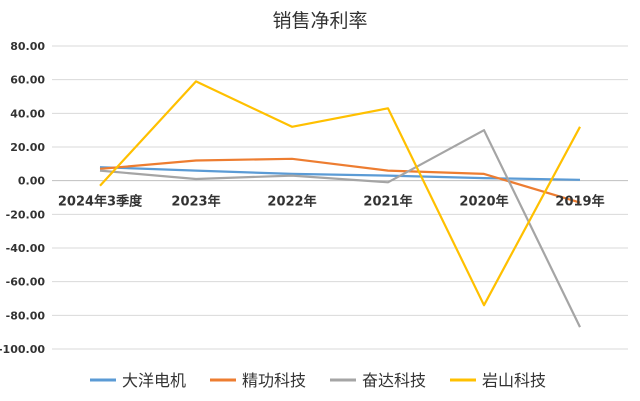  Describe the element at coordinates (27, 113) in the screenshot. I see `y-tick-label: 40.00` at that location.